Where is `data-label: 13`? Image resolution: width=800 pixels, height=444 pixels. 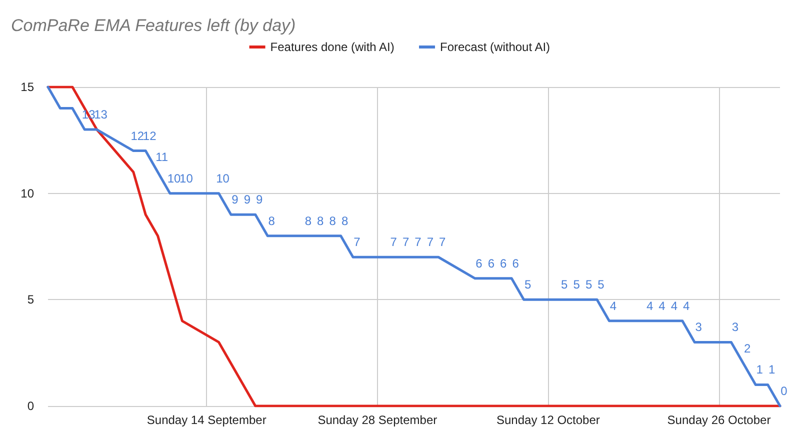
data-label: 13 is located at coordinates (101, 115).